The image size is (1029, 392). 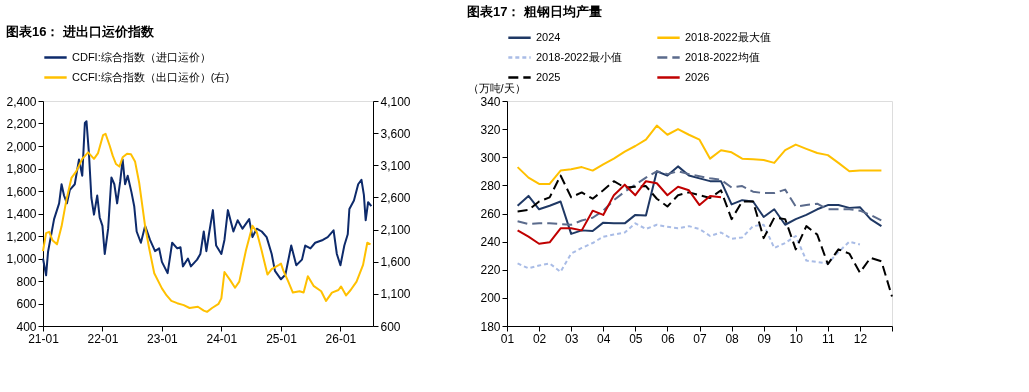 I want to click on y-tick-label: 200, so click(x=490, y=298).